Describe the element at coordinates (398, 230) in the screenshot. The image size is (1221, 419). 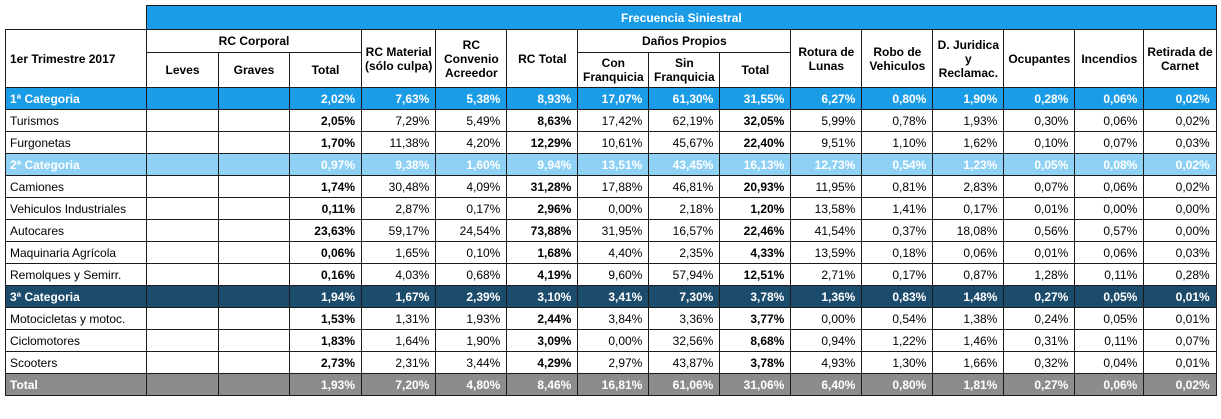
I see `table-cell: 59,17%` at that location.